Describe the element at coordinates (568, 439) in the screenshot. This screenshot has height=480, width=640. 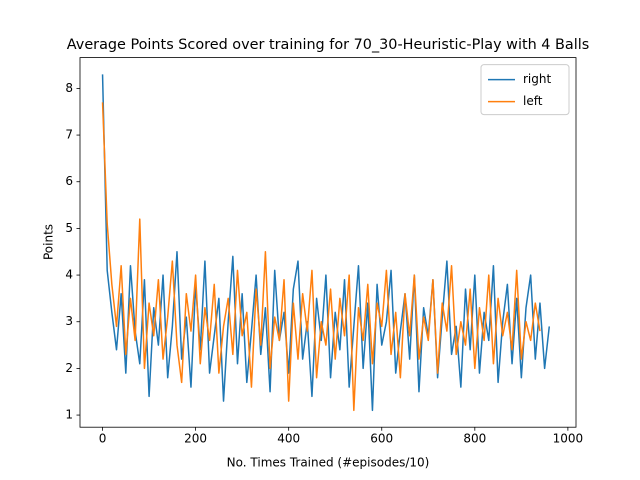
I see `x-tick-label: 1000` at that location.